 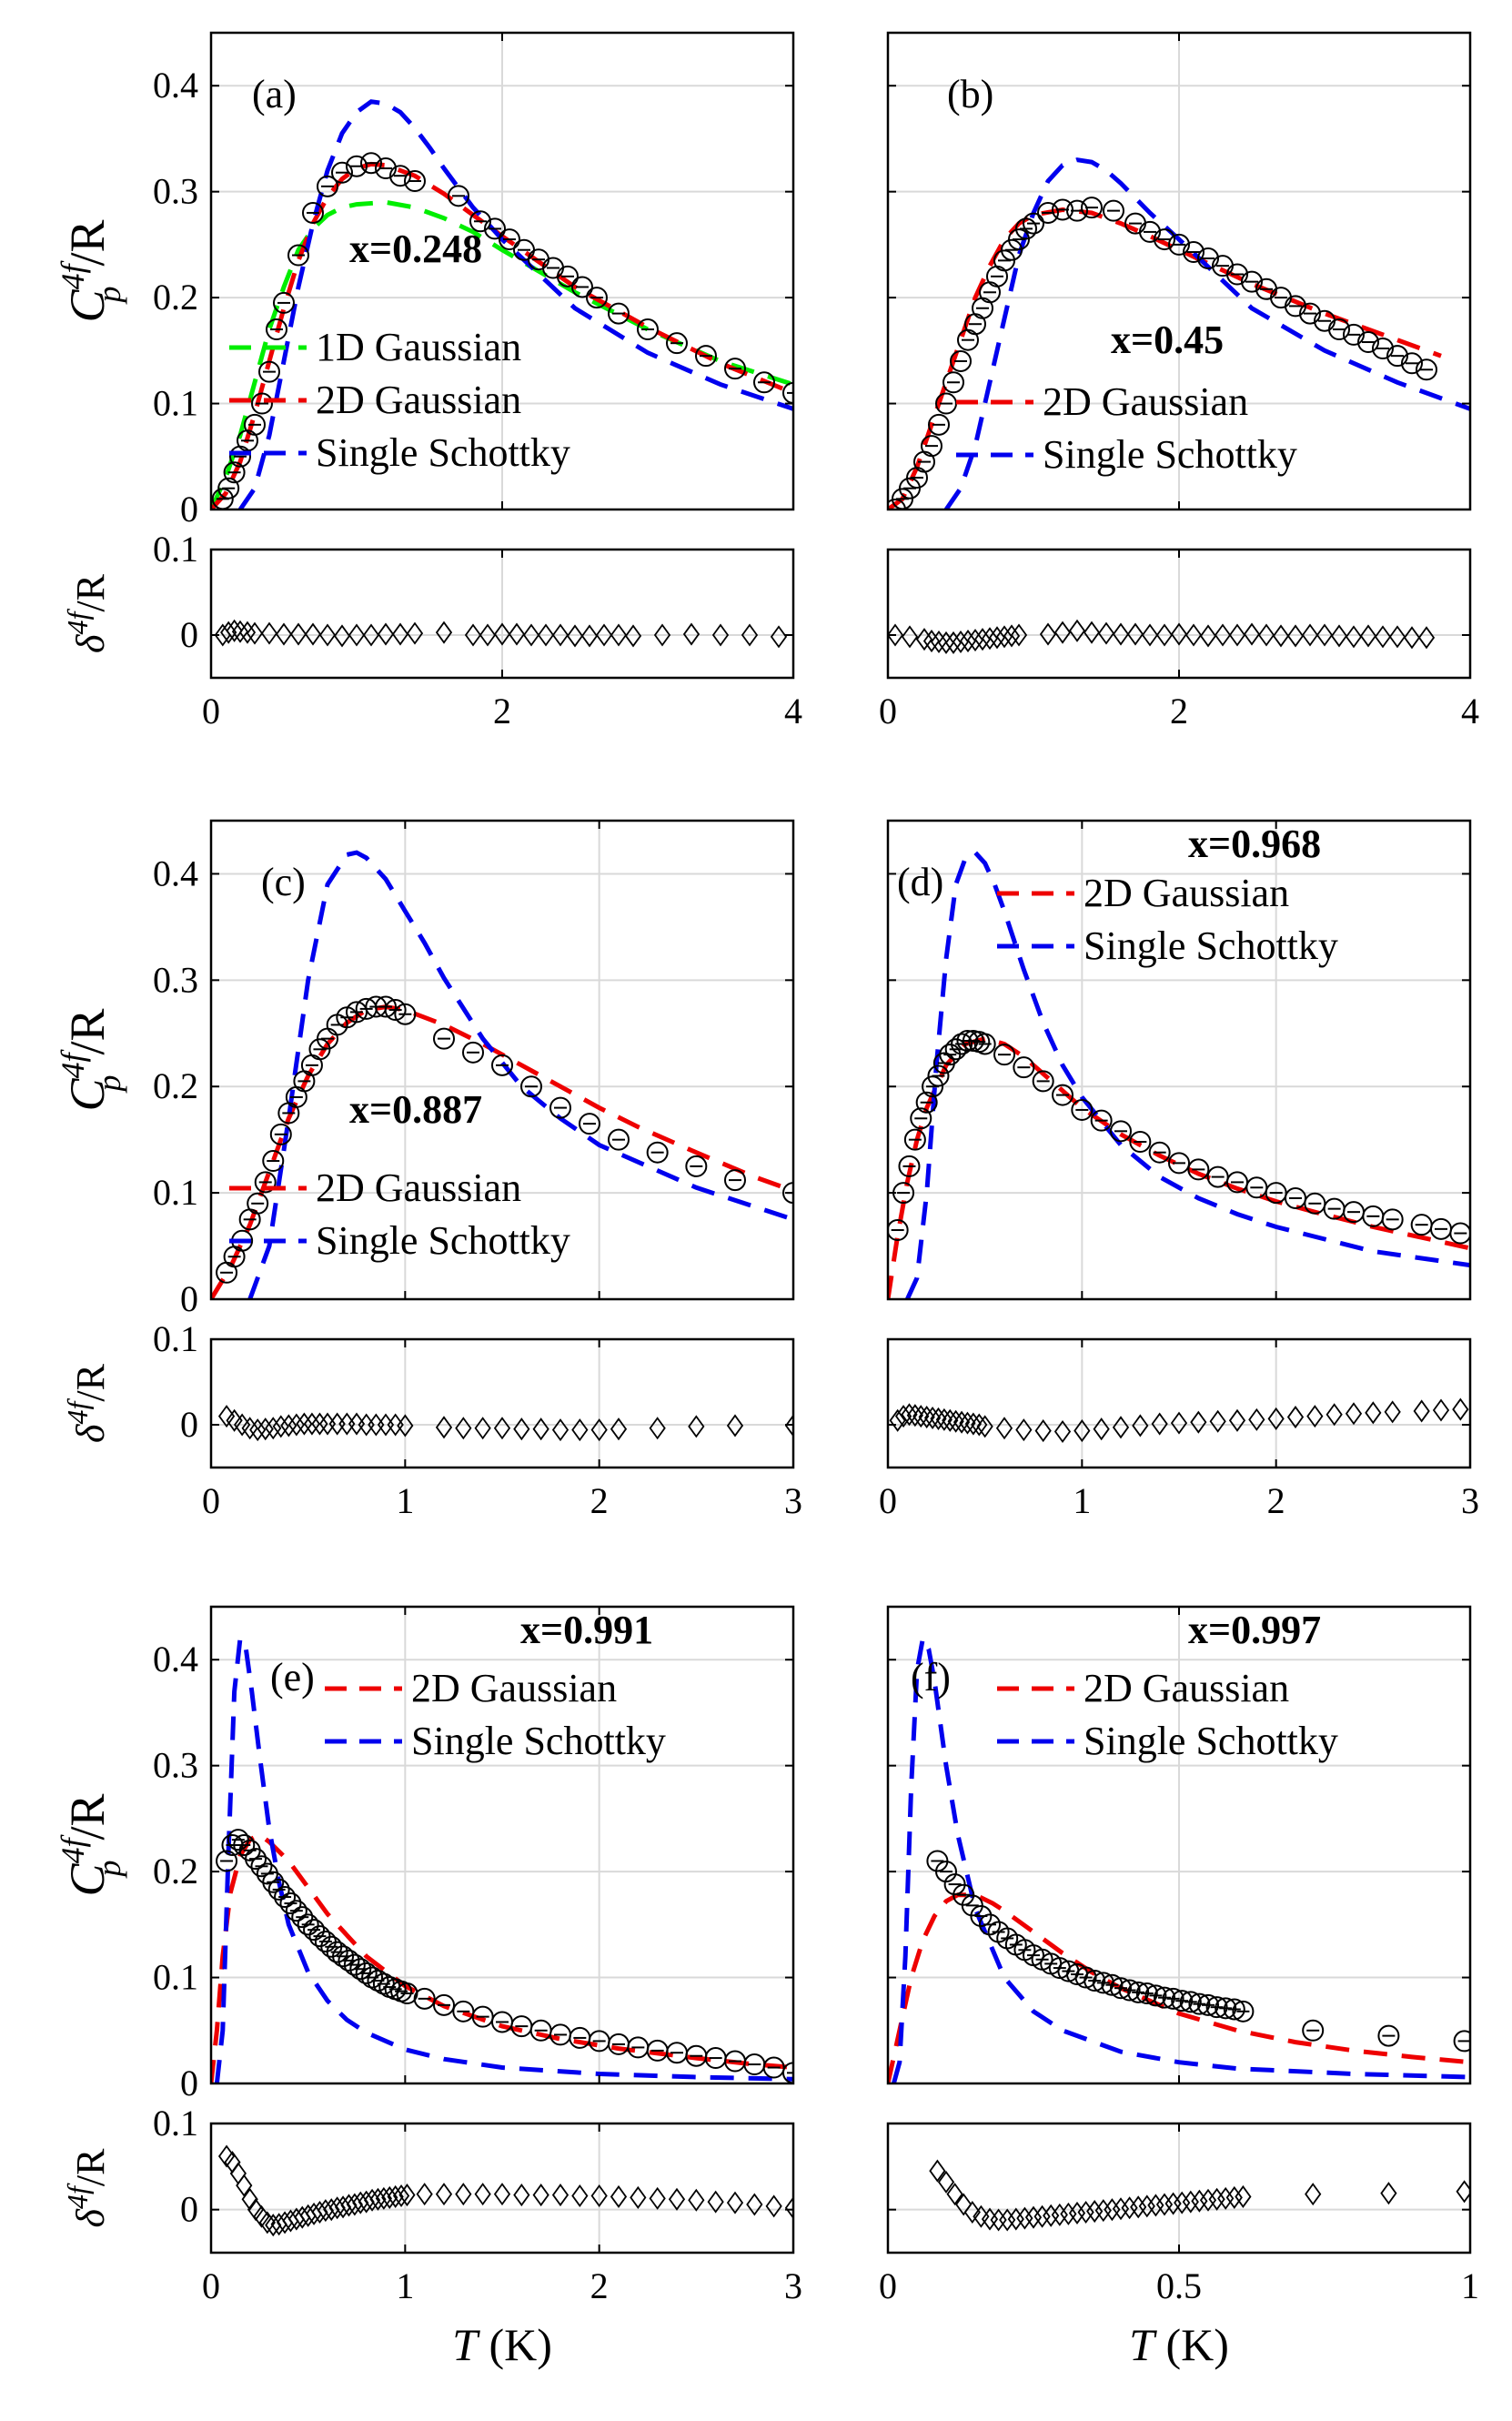 What do you see at coordinates (400, 1214) in the screenshot?
I see `legend: 2D Gaussian Single Schottky` at bounding box center [400, 1214].